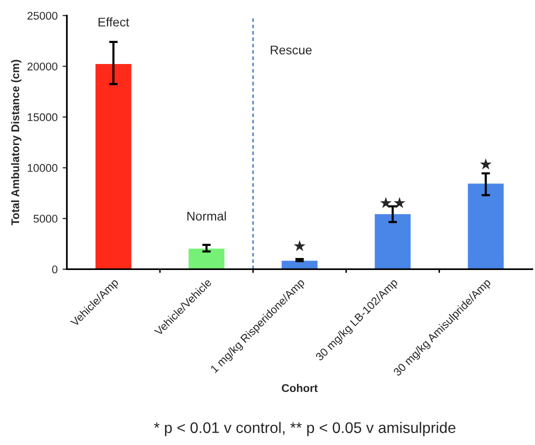  I want to click on y-tick-label: 5000, so click(46, 218).